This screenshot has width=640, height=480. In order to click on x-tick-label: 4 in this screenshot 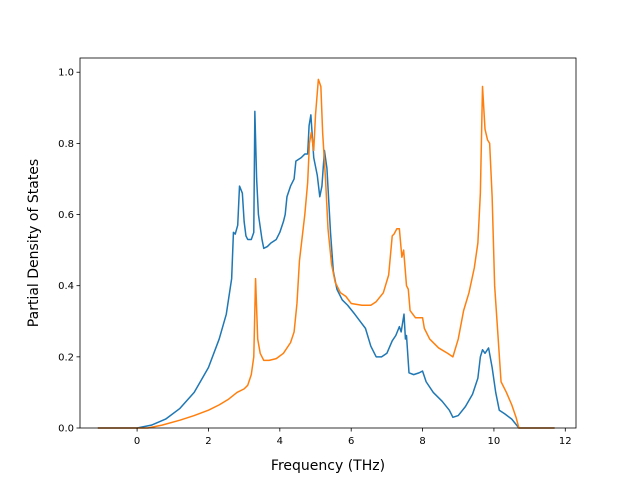, I will do `click(280, 441)`.